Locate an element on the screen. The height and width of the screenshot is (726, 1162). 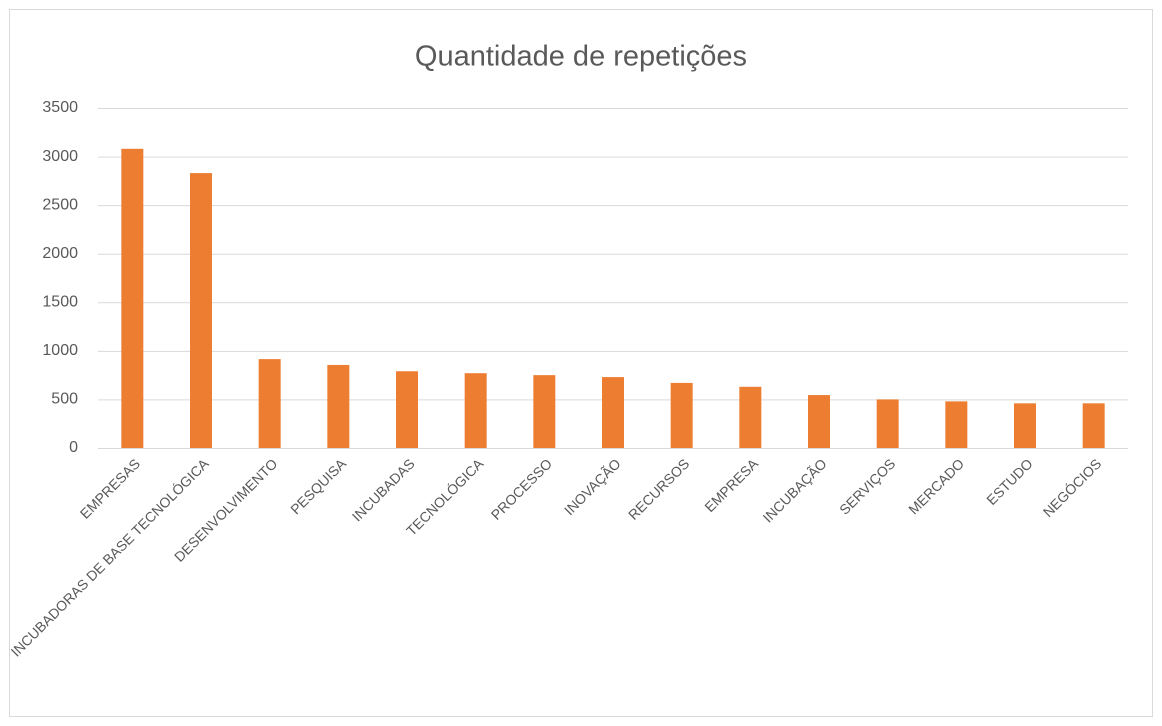
y-tick-label: 2500 is located at coordinates (60, 204).